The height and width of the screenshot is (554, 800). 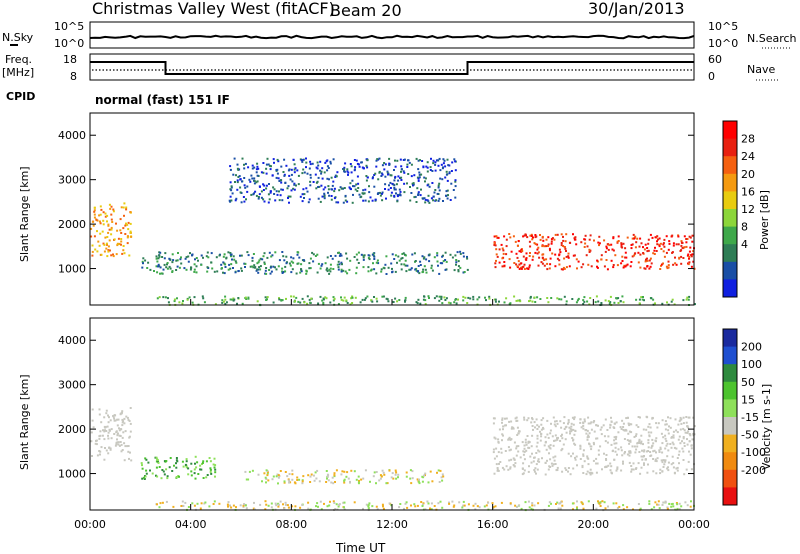 I want to click on noise-search-label: N.Search, so click(x=772, y=38).